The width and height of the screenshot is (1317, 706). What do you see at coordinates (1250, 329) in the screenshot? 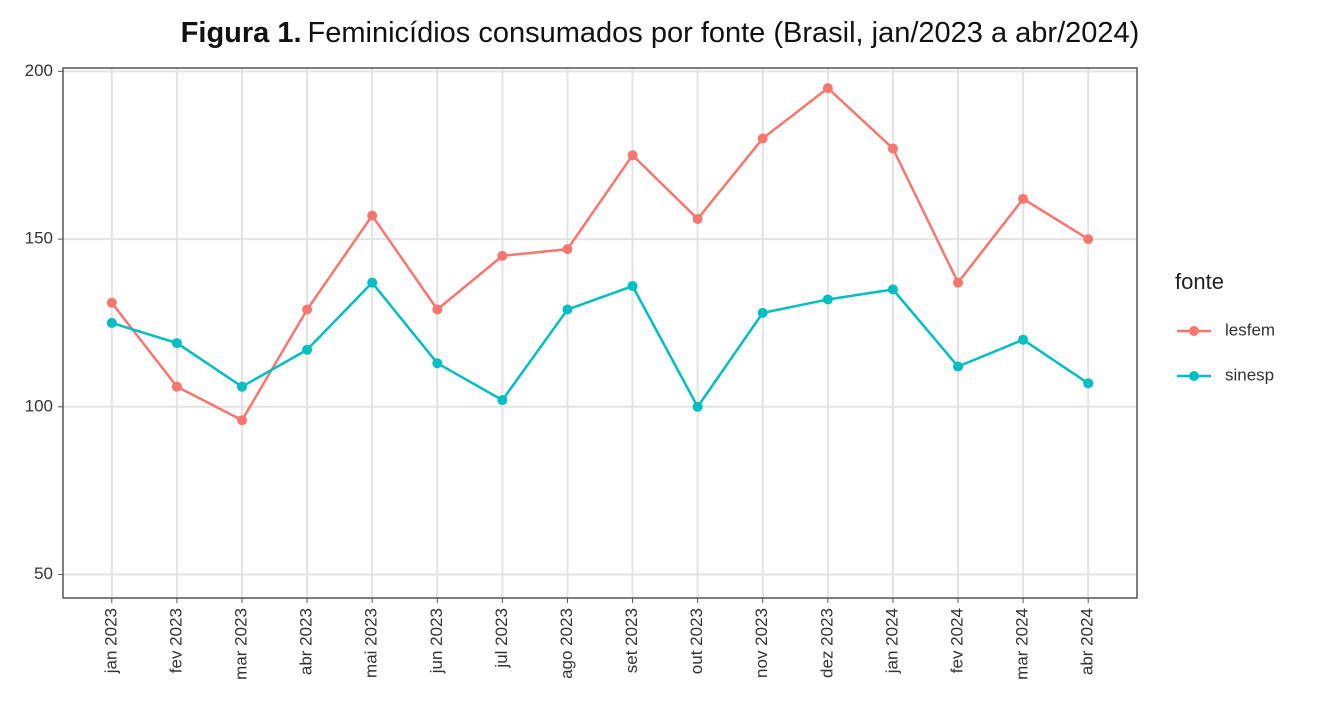
I see `legend-label: lesfem` at bounding box center [1250, 329].